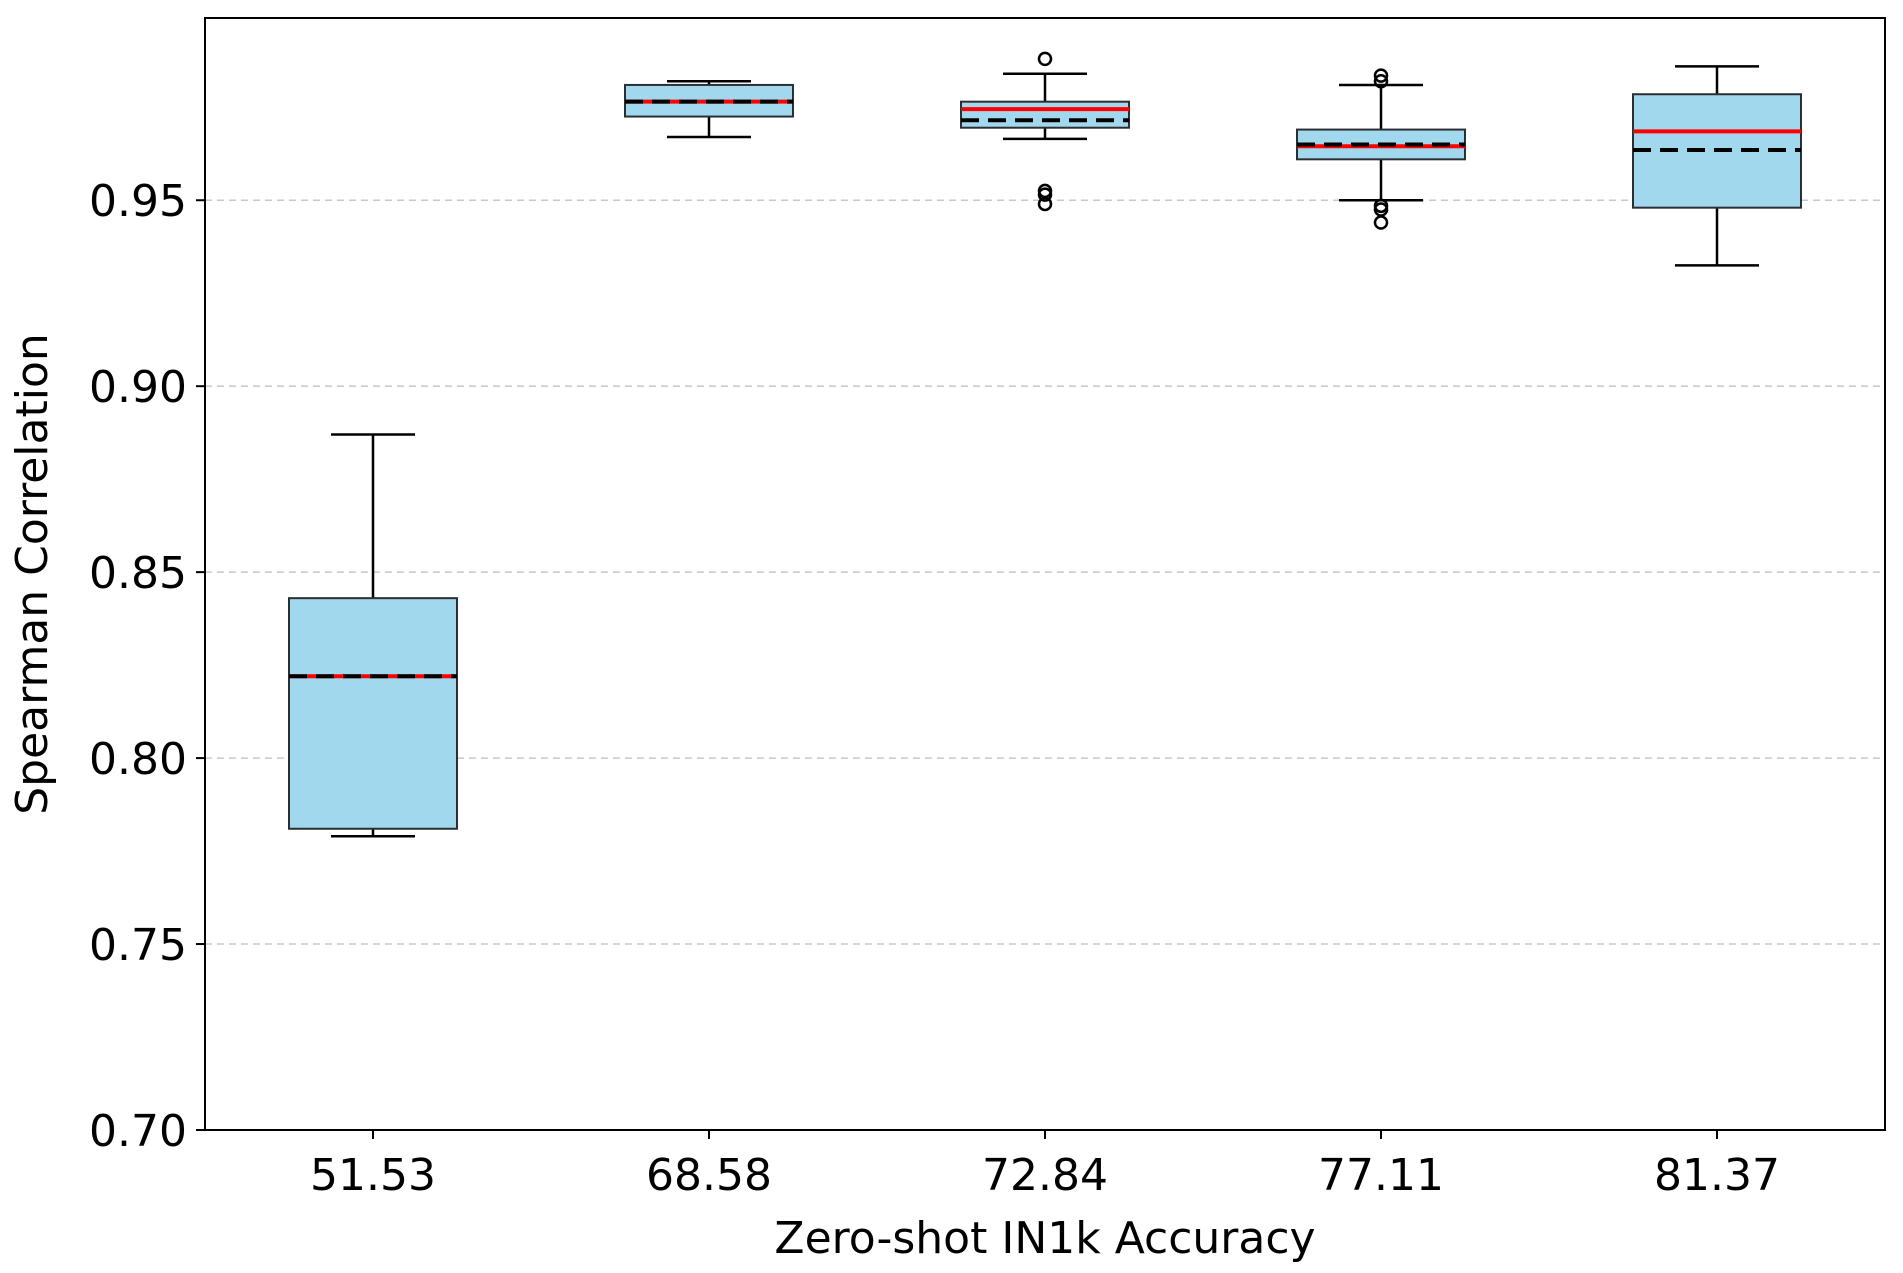  I want to click on x-tick-label: 81.37, so click(1717, 1175).